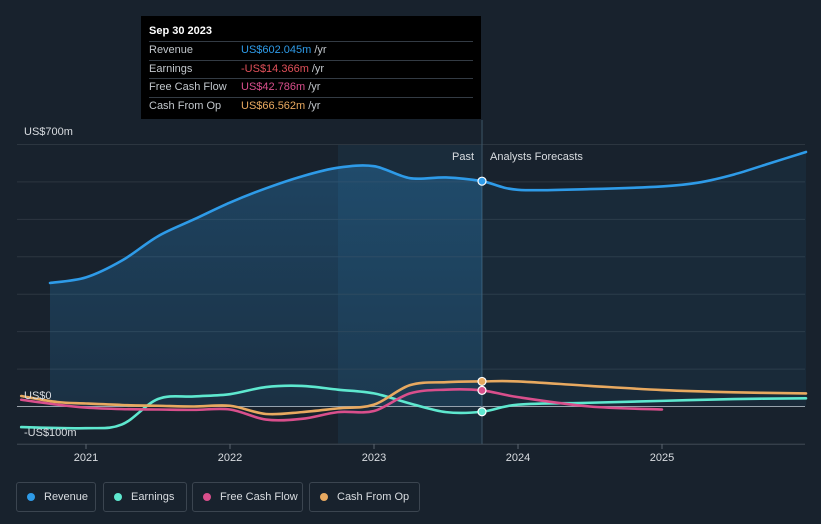  Describe the element at coordinates (259, 497) in the screenshot. I see `legend-label: Free Cash Flow` at that location.